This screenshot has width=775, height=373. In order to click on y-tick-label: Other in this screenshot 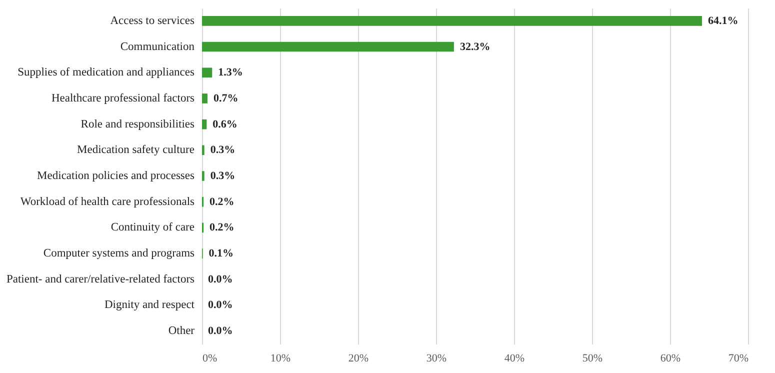, I will do `click(181, 331)`.